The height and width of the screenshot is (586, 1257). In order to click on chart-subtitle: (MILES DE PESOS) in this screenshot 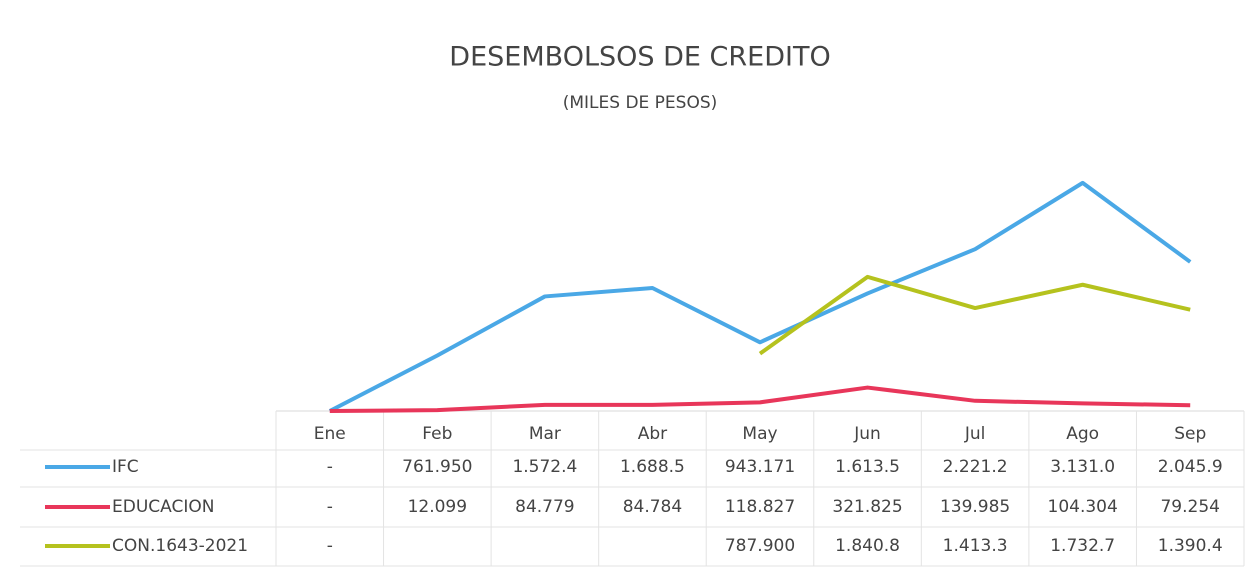, I will do `click(640, 103)`.